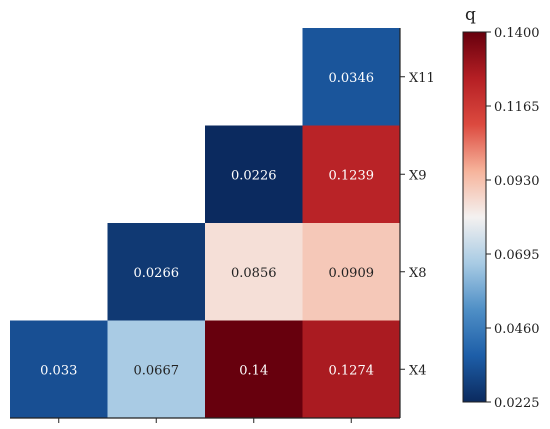 The height and width of the screenshot is (429, 550). I want to click on y-tick-label: X8, so click(418, 273).